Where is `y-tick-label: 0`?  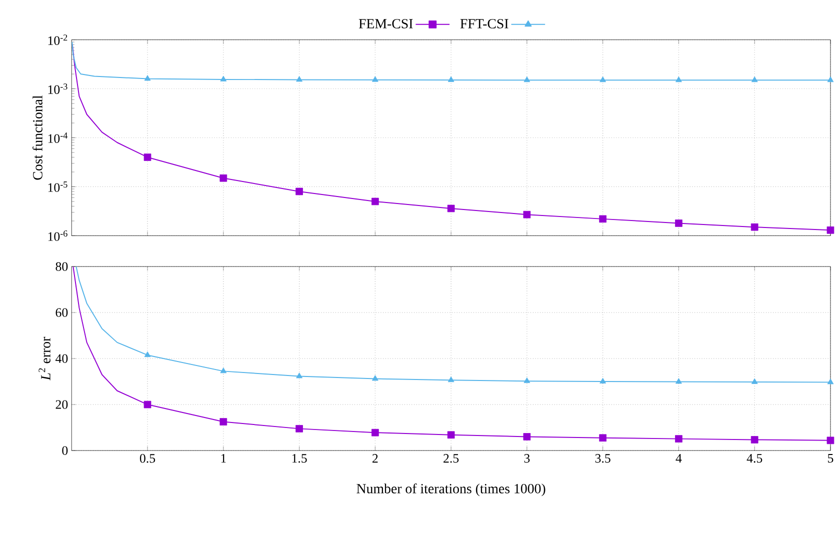 y-tick-label: 0 is located at coordinates (65, 450).